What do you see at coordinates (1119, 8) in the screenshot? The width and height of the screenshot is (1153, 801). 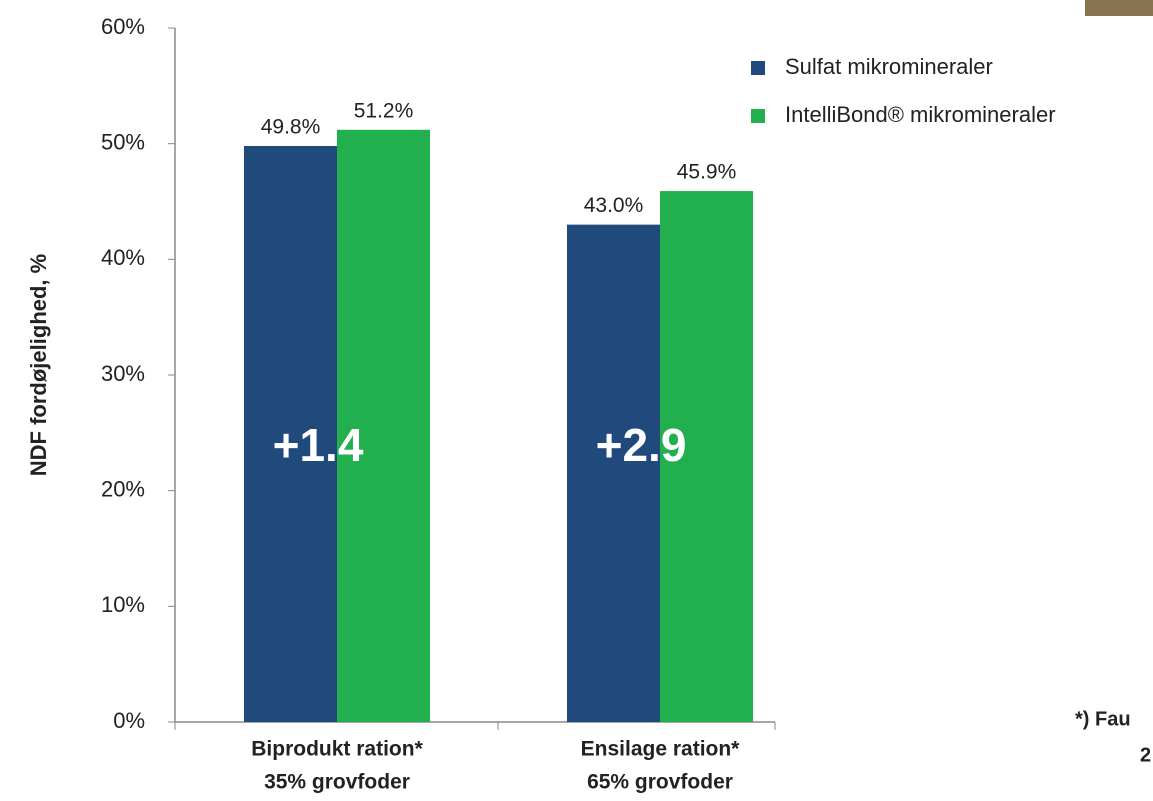 I see `photo-fragment` at bounding box center [1119, 8].